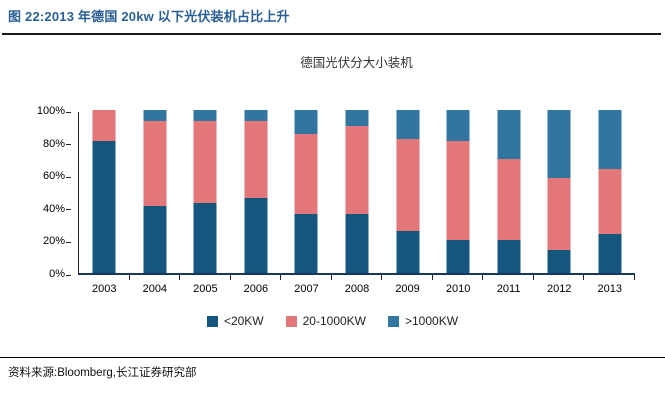 This screenshot has height=401, width=665. I want to click on bar-column: 2013, so click(610, 202).